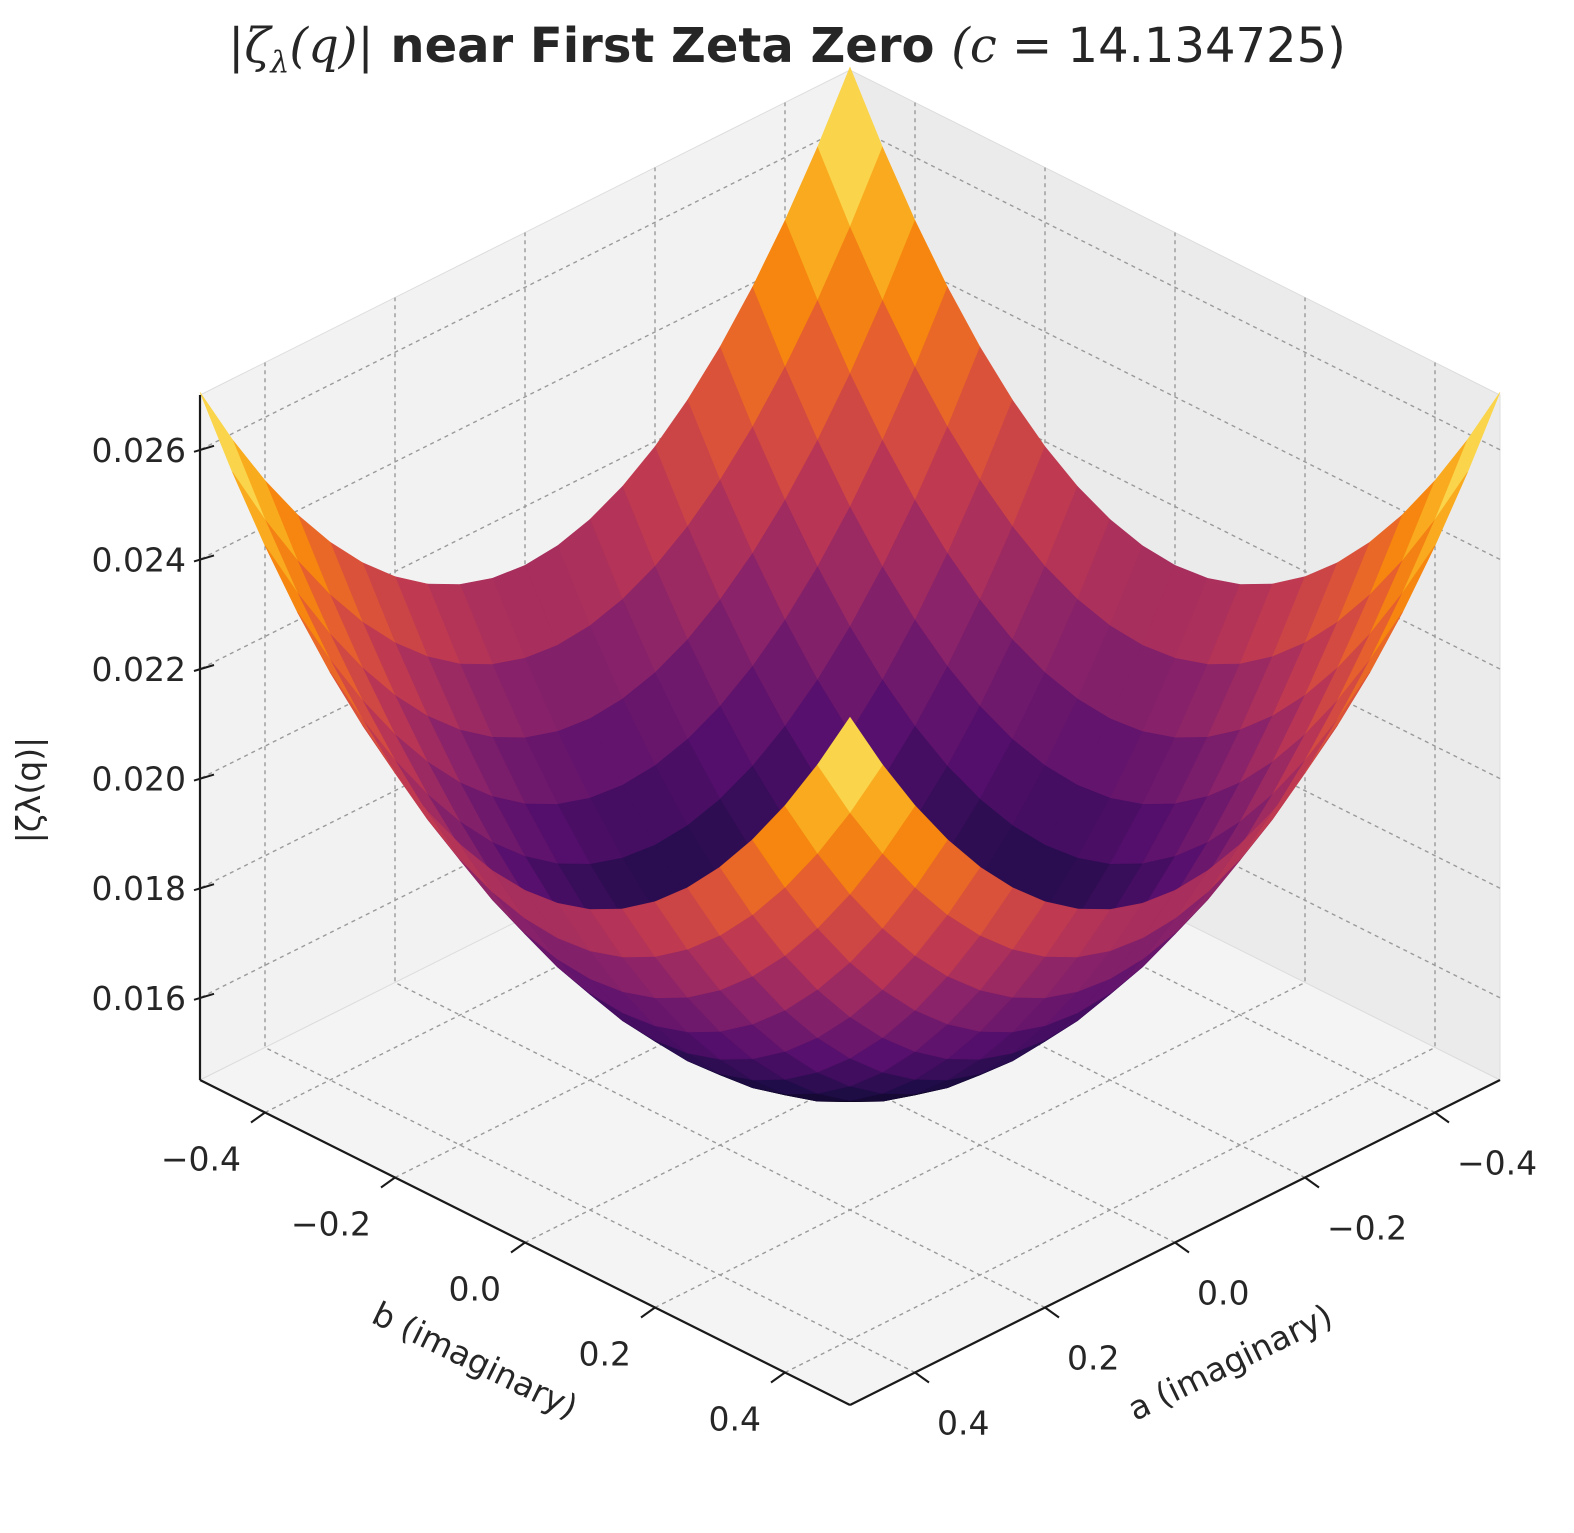 Image resolution: width=1574 pixels, height=1533 pixels. I want to click on b-tick-label: −0.4, so click(201, 1159).